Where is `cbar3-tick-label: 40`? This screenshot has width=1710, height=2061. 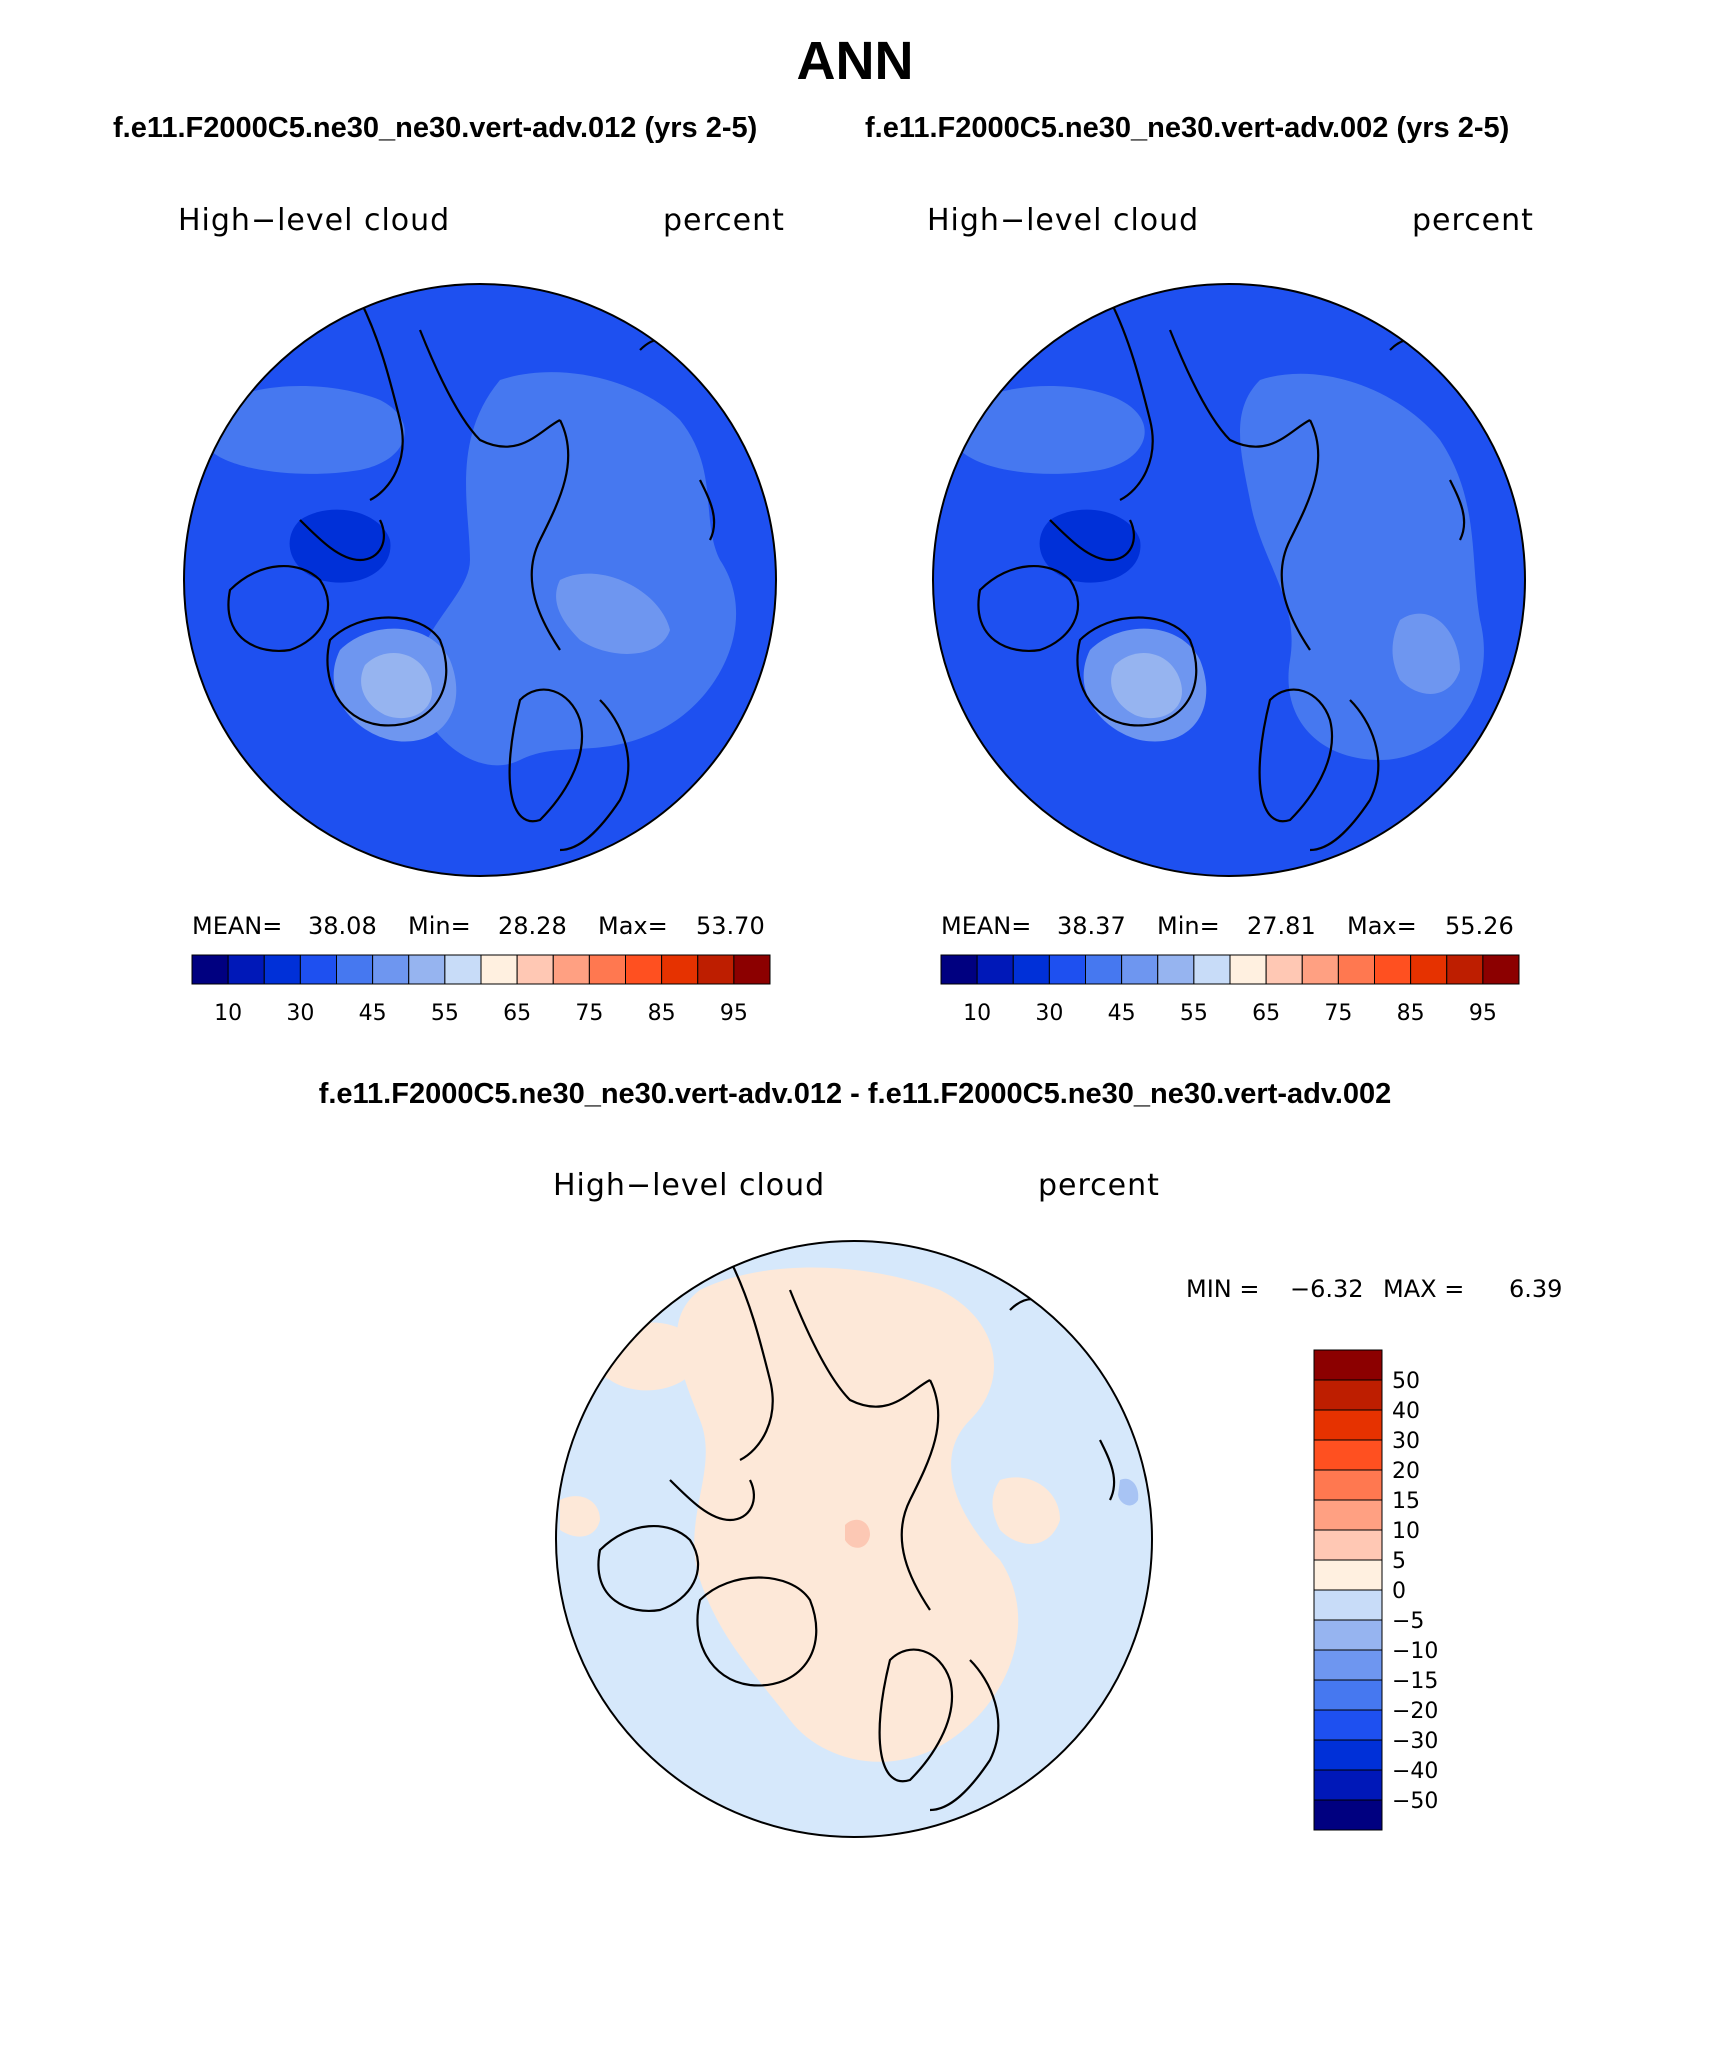 cbar3-tick-label: 40 is located at coordinates (1406, 1411).